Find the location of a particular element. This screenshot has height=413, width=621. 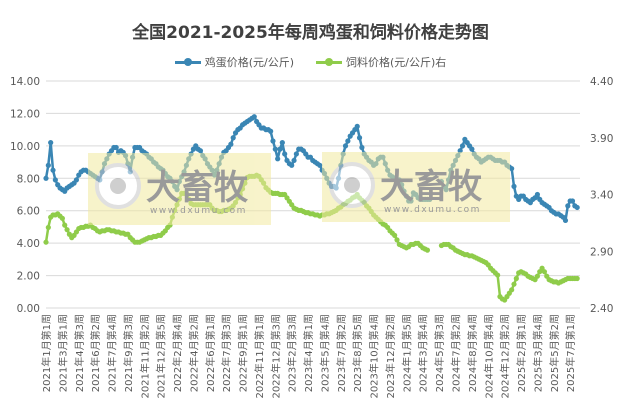

x-tick-label: 2023年5月第4周 is located at coordinates (324, 353).